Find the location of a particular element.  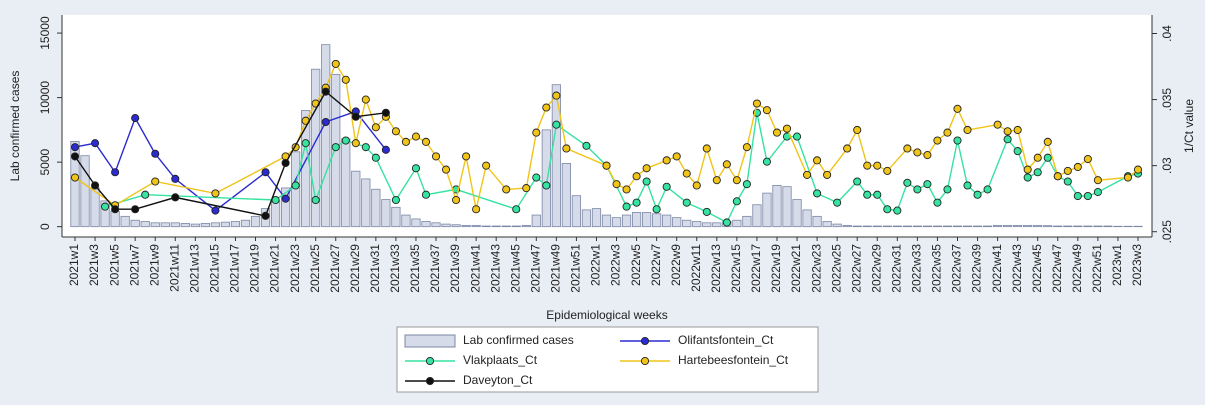

legend-label: Olifantsfontein_Ct is located at coordinates (726, 340).